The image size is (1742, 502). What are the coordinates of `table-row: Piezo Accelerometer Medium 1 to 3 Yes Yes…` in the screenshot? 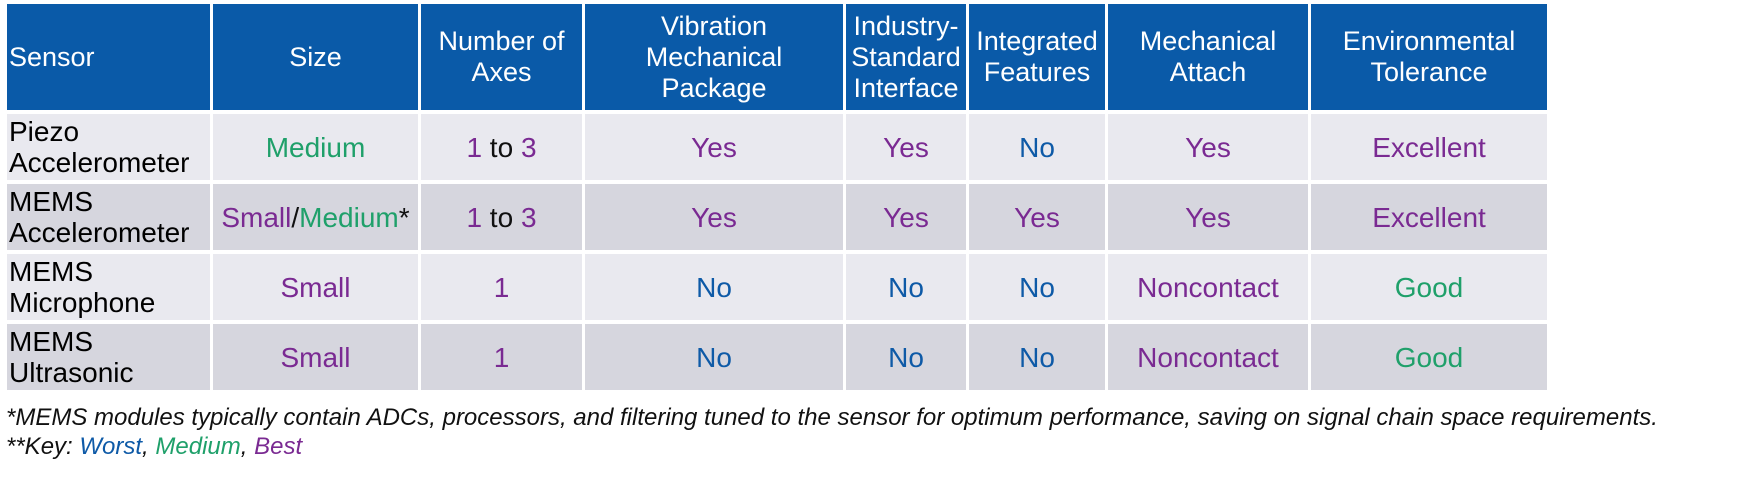 It's located at (777, 149).